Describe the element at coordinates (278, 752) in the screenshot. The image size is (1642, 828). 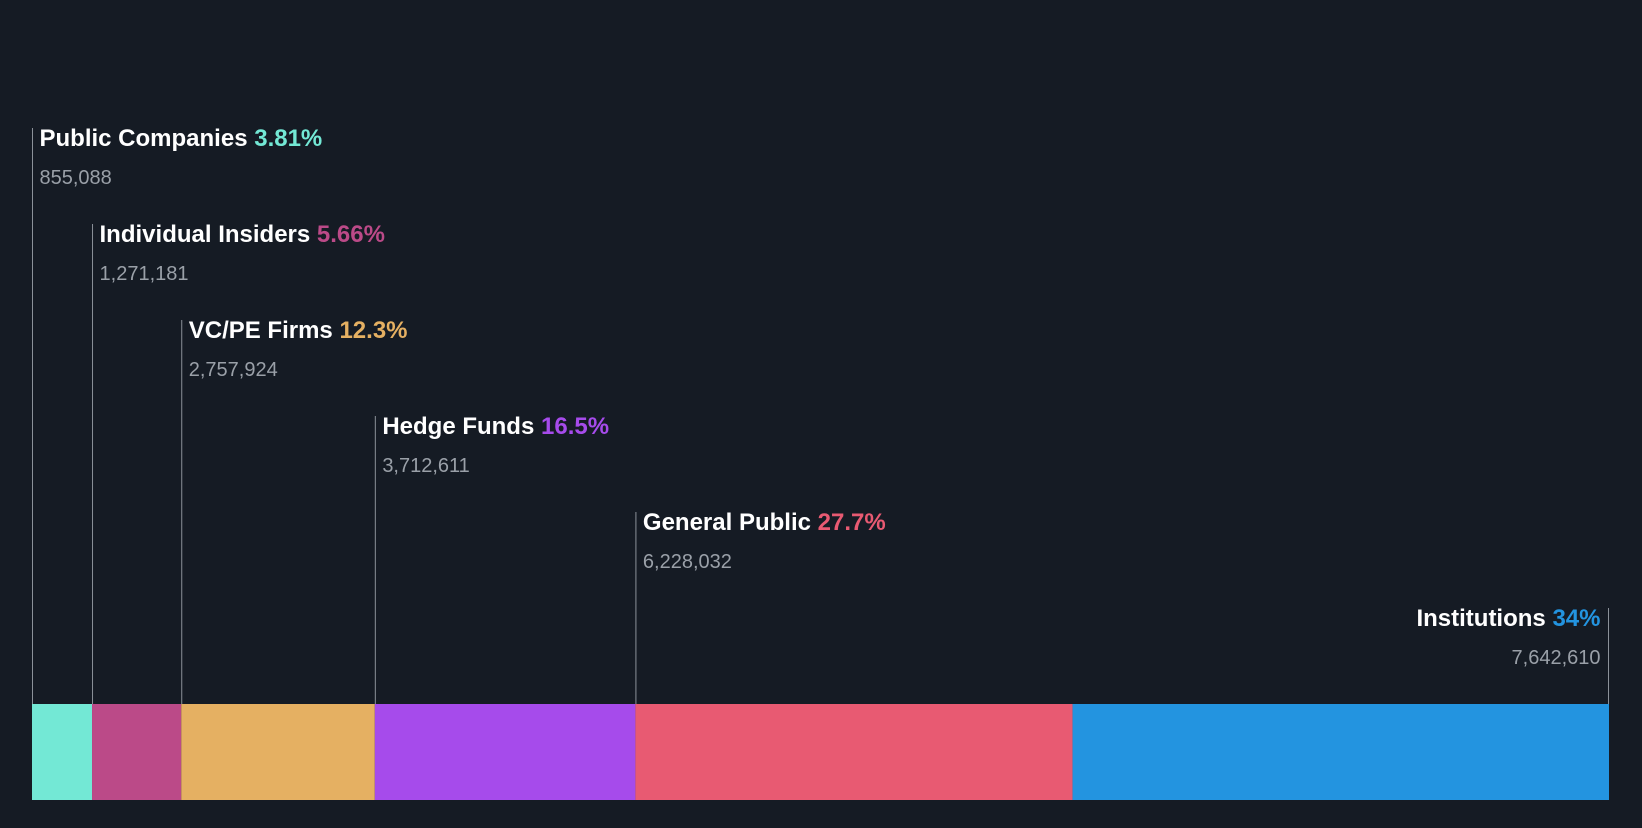
I see `bar-segment-vc-pe-firms` at that location.